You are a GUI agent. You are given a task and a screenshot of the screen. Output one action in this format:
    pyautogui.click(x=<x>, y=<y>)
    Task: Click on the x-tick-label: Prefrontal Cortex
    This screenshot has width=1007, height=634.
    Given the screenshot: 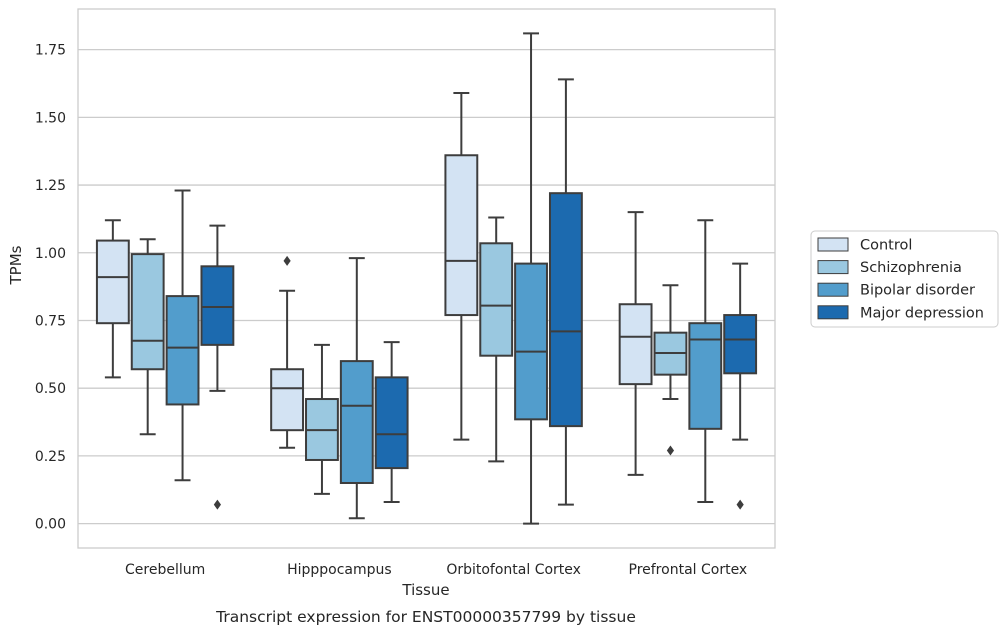 What is the action you would take?
    pyautogui.click(x=688, y=570)
    